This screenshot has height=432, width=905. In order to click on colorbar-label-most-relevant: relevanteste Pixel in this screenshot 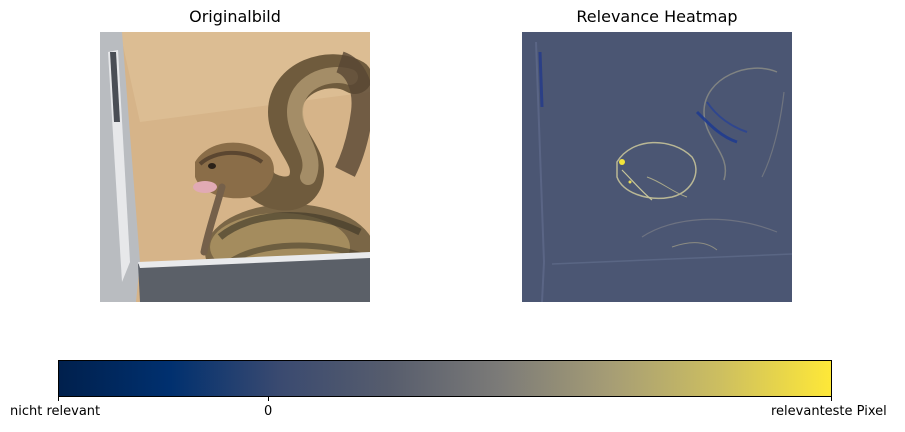, I will do `click(829, 411)`.